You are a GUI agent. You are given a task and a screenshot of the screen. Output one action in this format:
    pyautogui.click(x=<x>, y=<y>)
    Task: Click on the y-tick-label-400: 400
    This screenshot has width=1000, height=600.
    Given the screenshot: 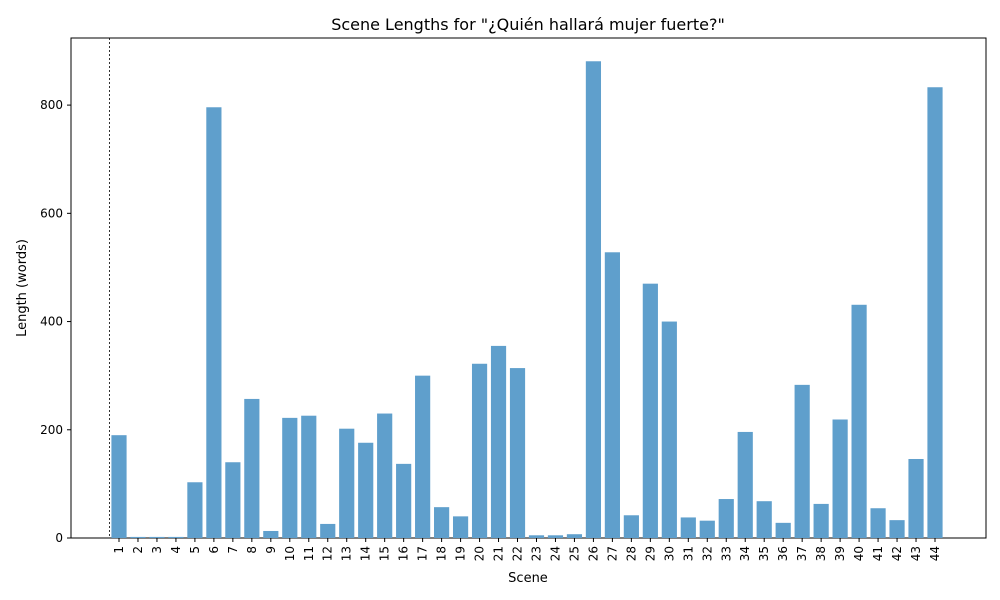 What is the action you would take?
    pyautogui.click(x=51, y=322)
    